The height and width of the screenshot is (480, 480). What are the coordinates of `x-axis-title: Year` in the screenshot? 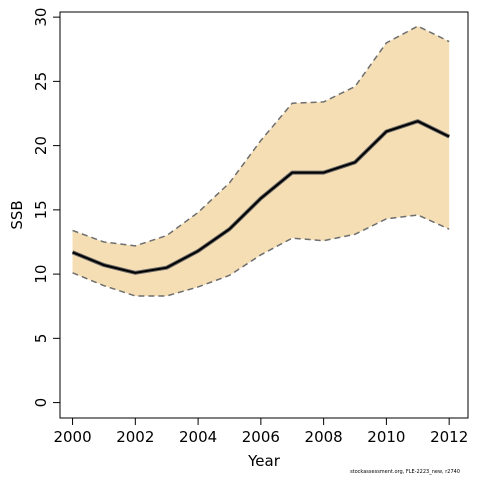 It's located at (264, 461).